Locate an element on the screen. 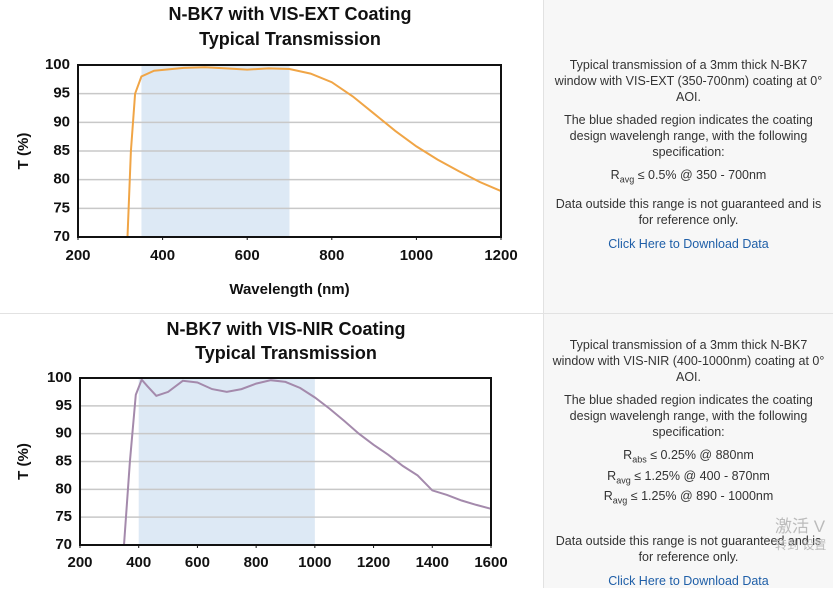 The height and width of the screenshot is (589, 833). plot-frame is located at coordinates (285, 461).